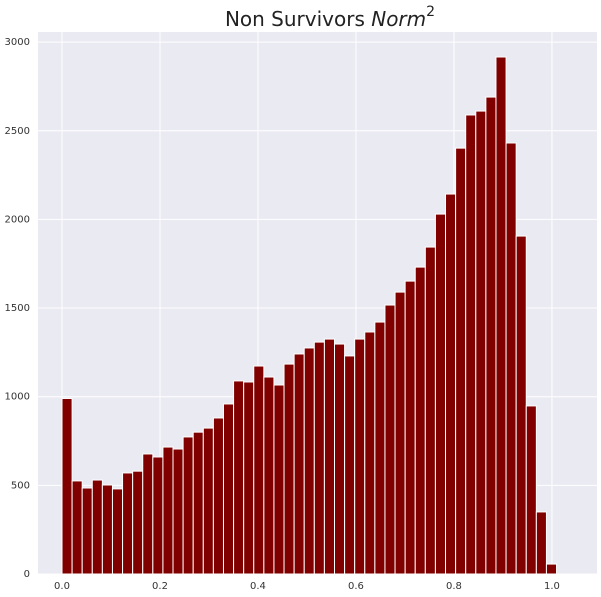 The image size is (601, 597). I want to click on x-tick-label: 1.0, so click(552, 586).